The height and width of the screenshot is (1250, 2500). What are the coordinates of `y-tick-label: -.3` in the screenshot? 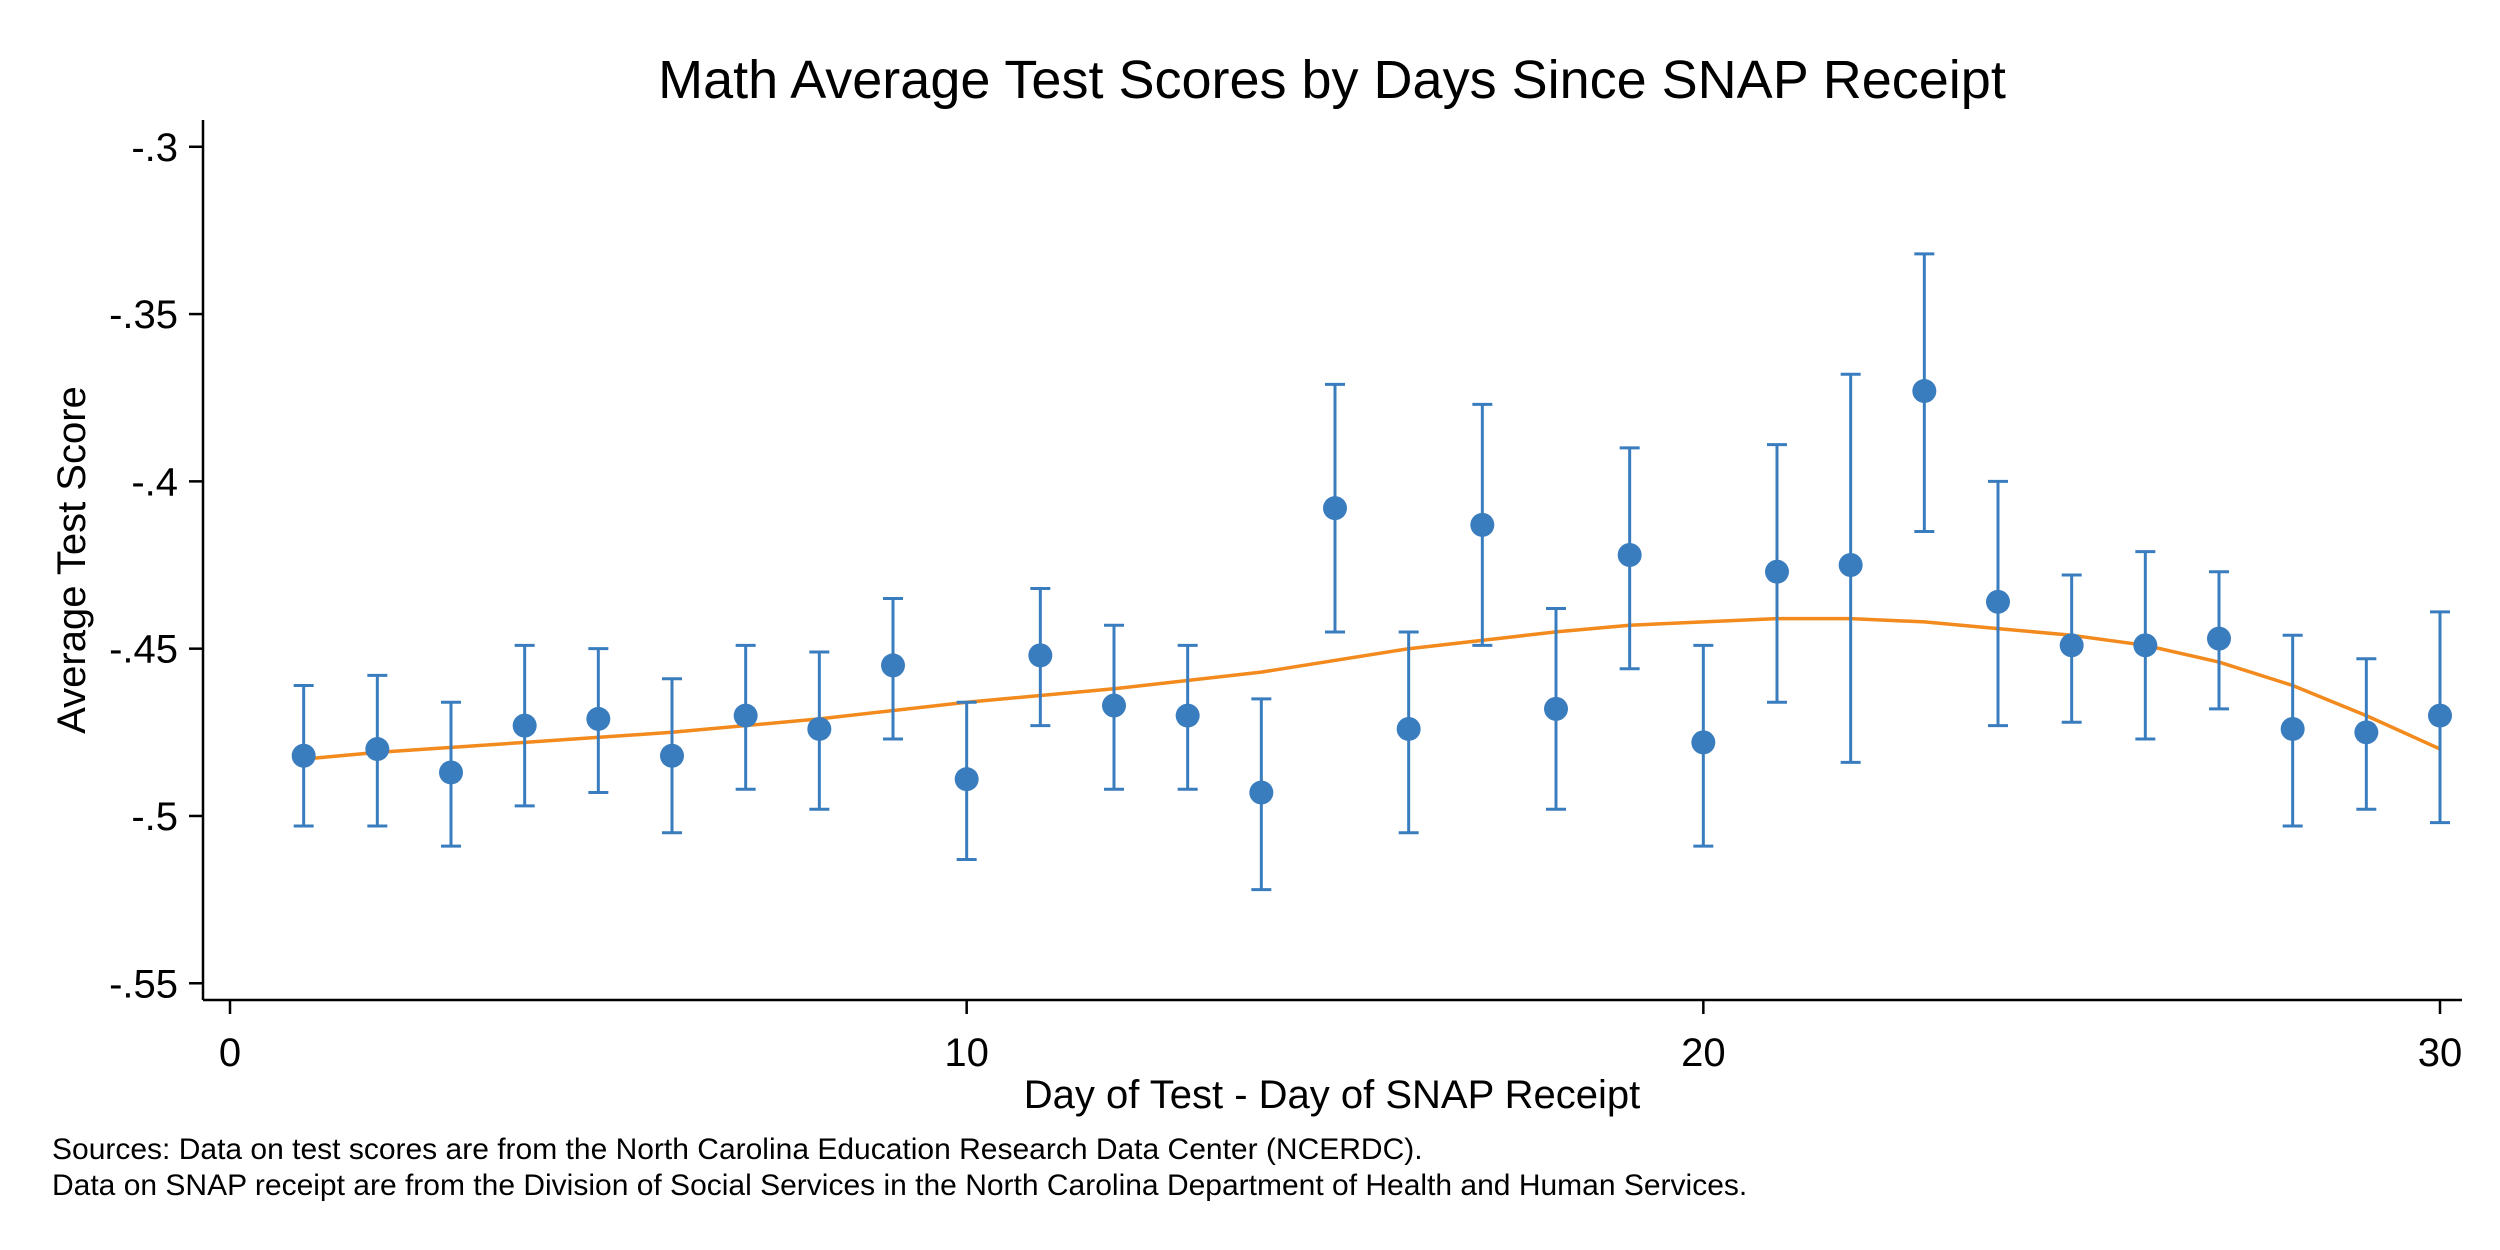 It's located at (154, 148).